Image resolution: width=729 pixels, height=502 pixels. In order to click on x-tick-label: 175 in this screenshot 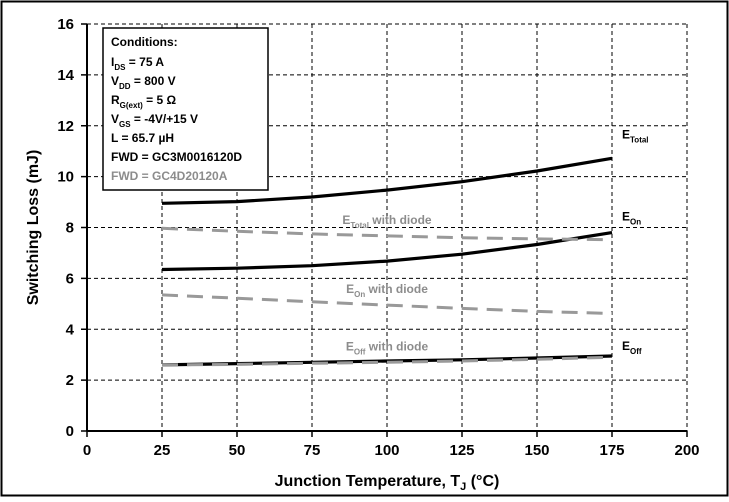, I will do `click(611, 450)`.